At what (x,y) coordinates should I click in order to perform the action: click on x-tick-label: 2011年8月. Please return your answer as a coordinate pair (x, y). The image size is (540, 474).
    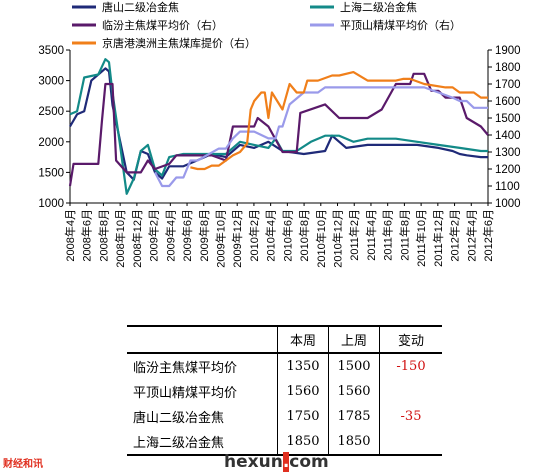
    Looking at the image, I should click on (404, 235).